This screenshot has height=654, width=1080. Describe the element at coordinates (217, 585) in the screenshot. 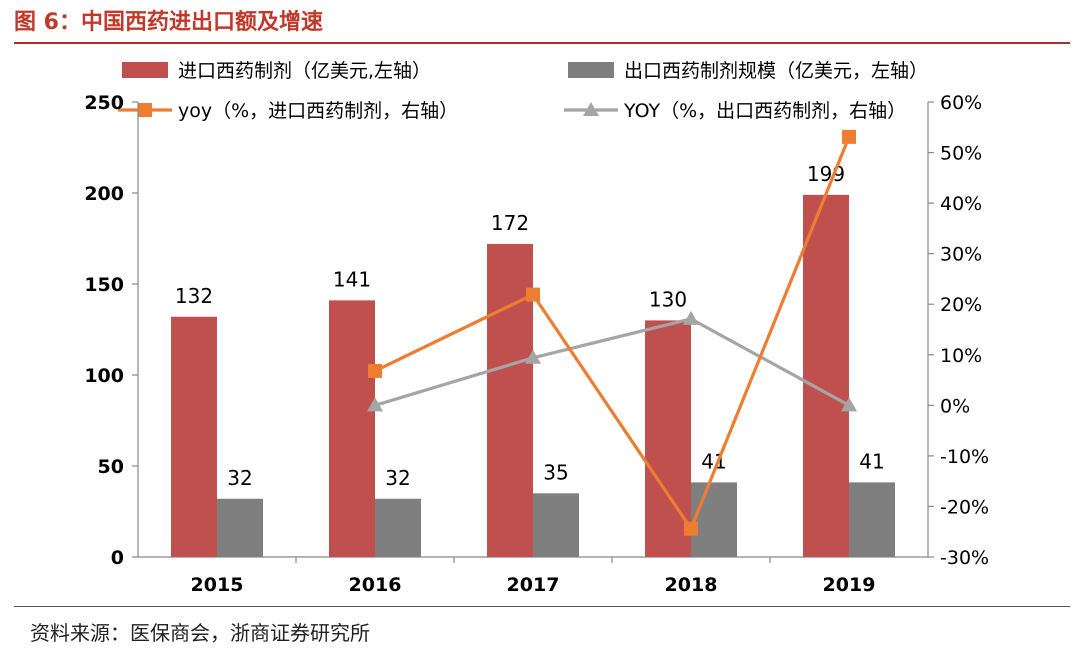

I see `x-tick-label: 2015` at that location.